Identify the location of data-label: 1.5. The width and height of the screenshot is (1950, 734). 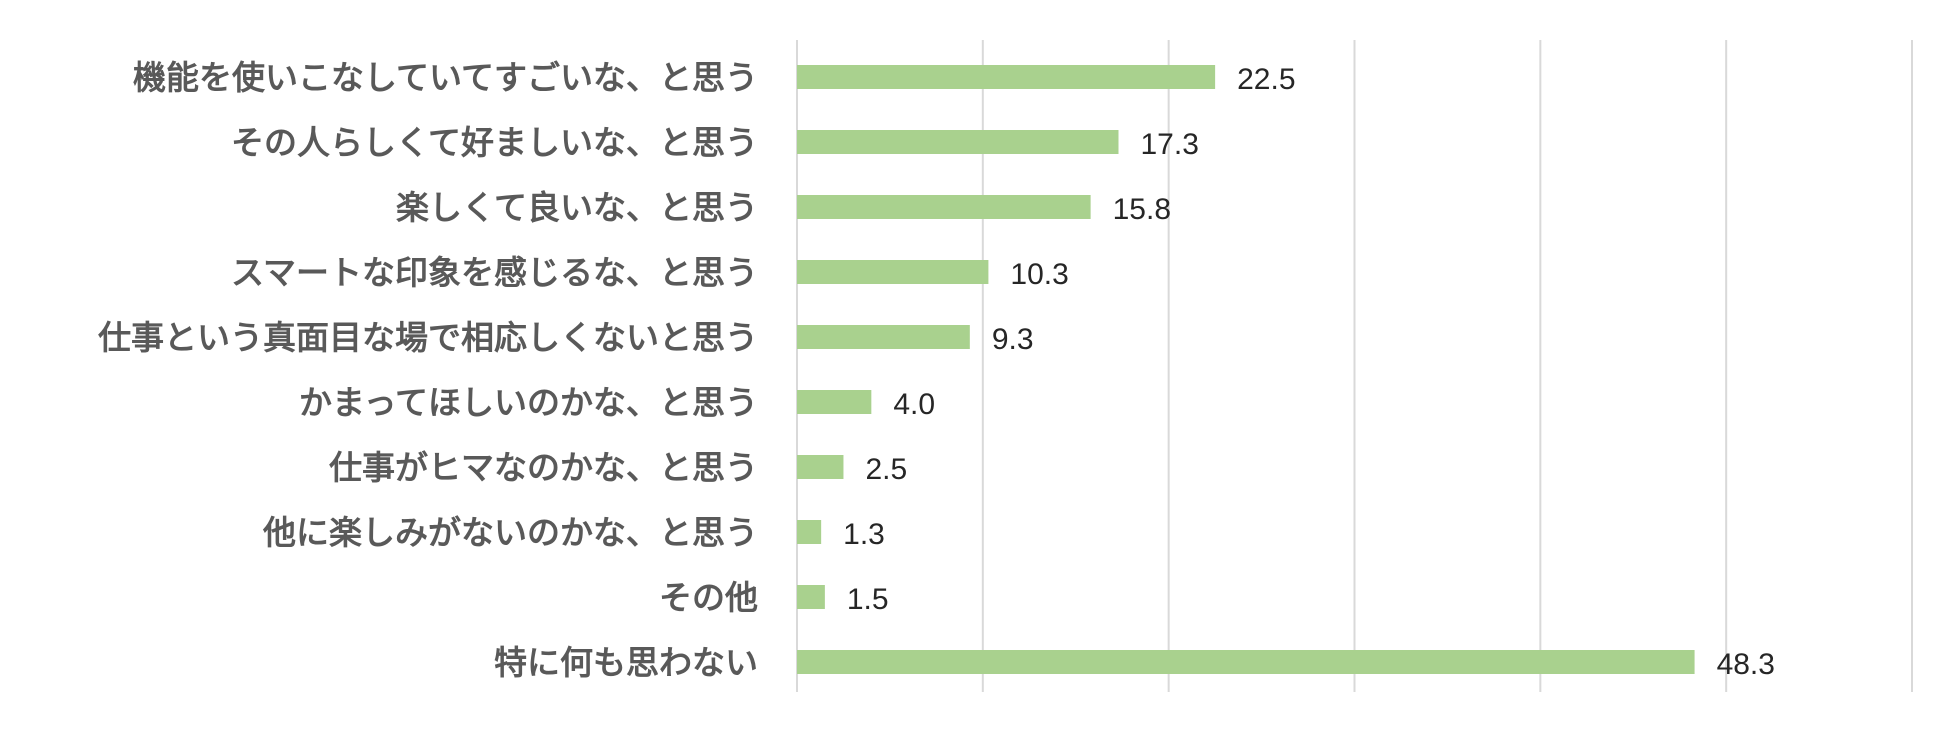
(868, 599).